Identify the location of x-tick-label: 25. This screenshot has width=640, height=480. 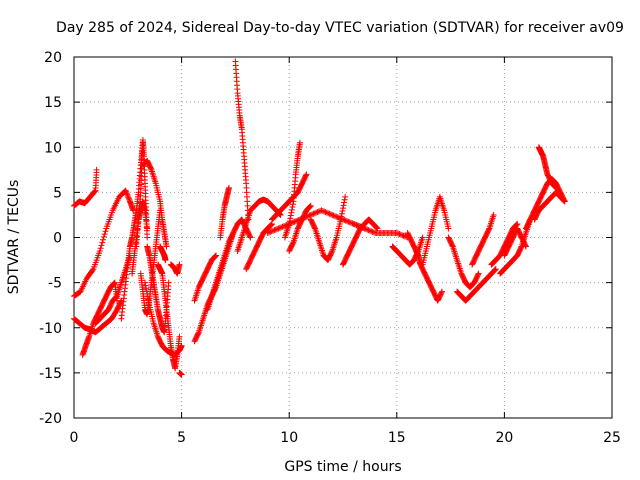
(612, 438).